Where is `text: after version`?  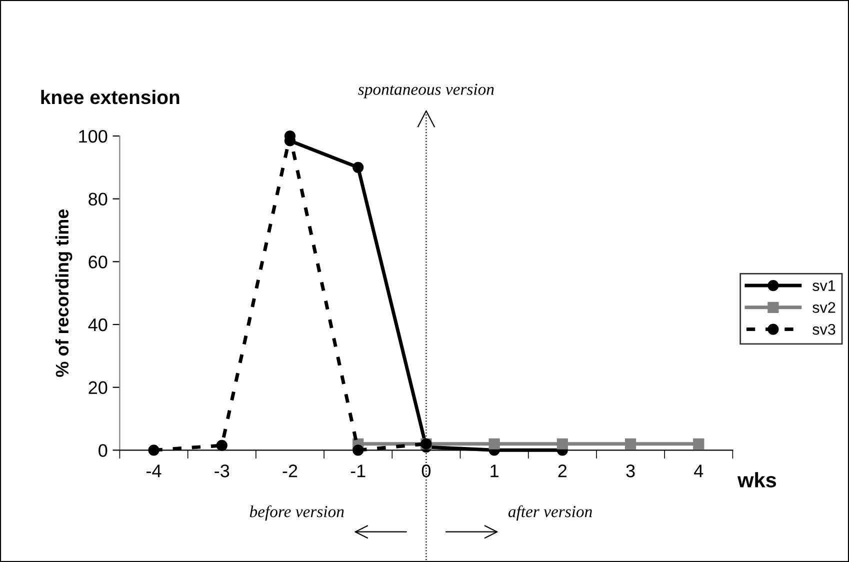
text: after version is located at coordinates (550, 513).